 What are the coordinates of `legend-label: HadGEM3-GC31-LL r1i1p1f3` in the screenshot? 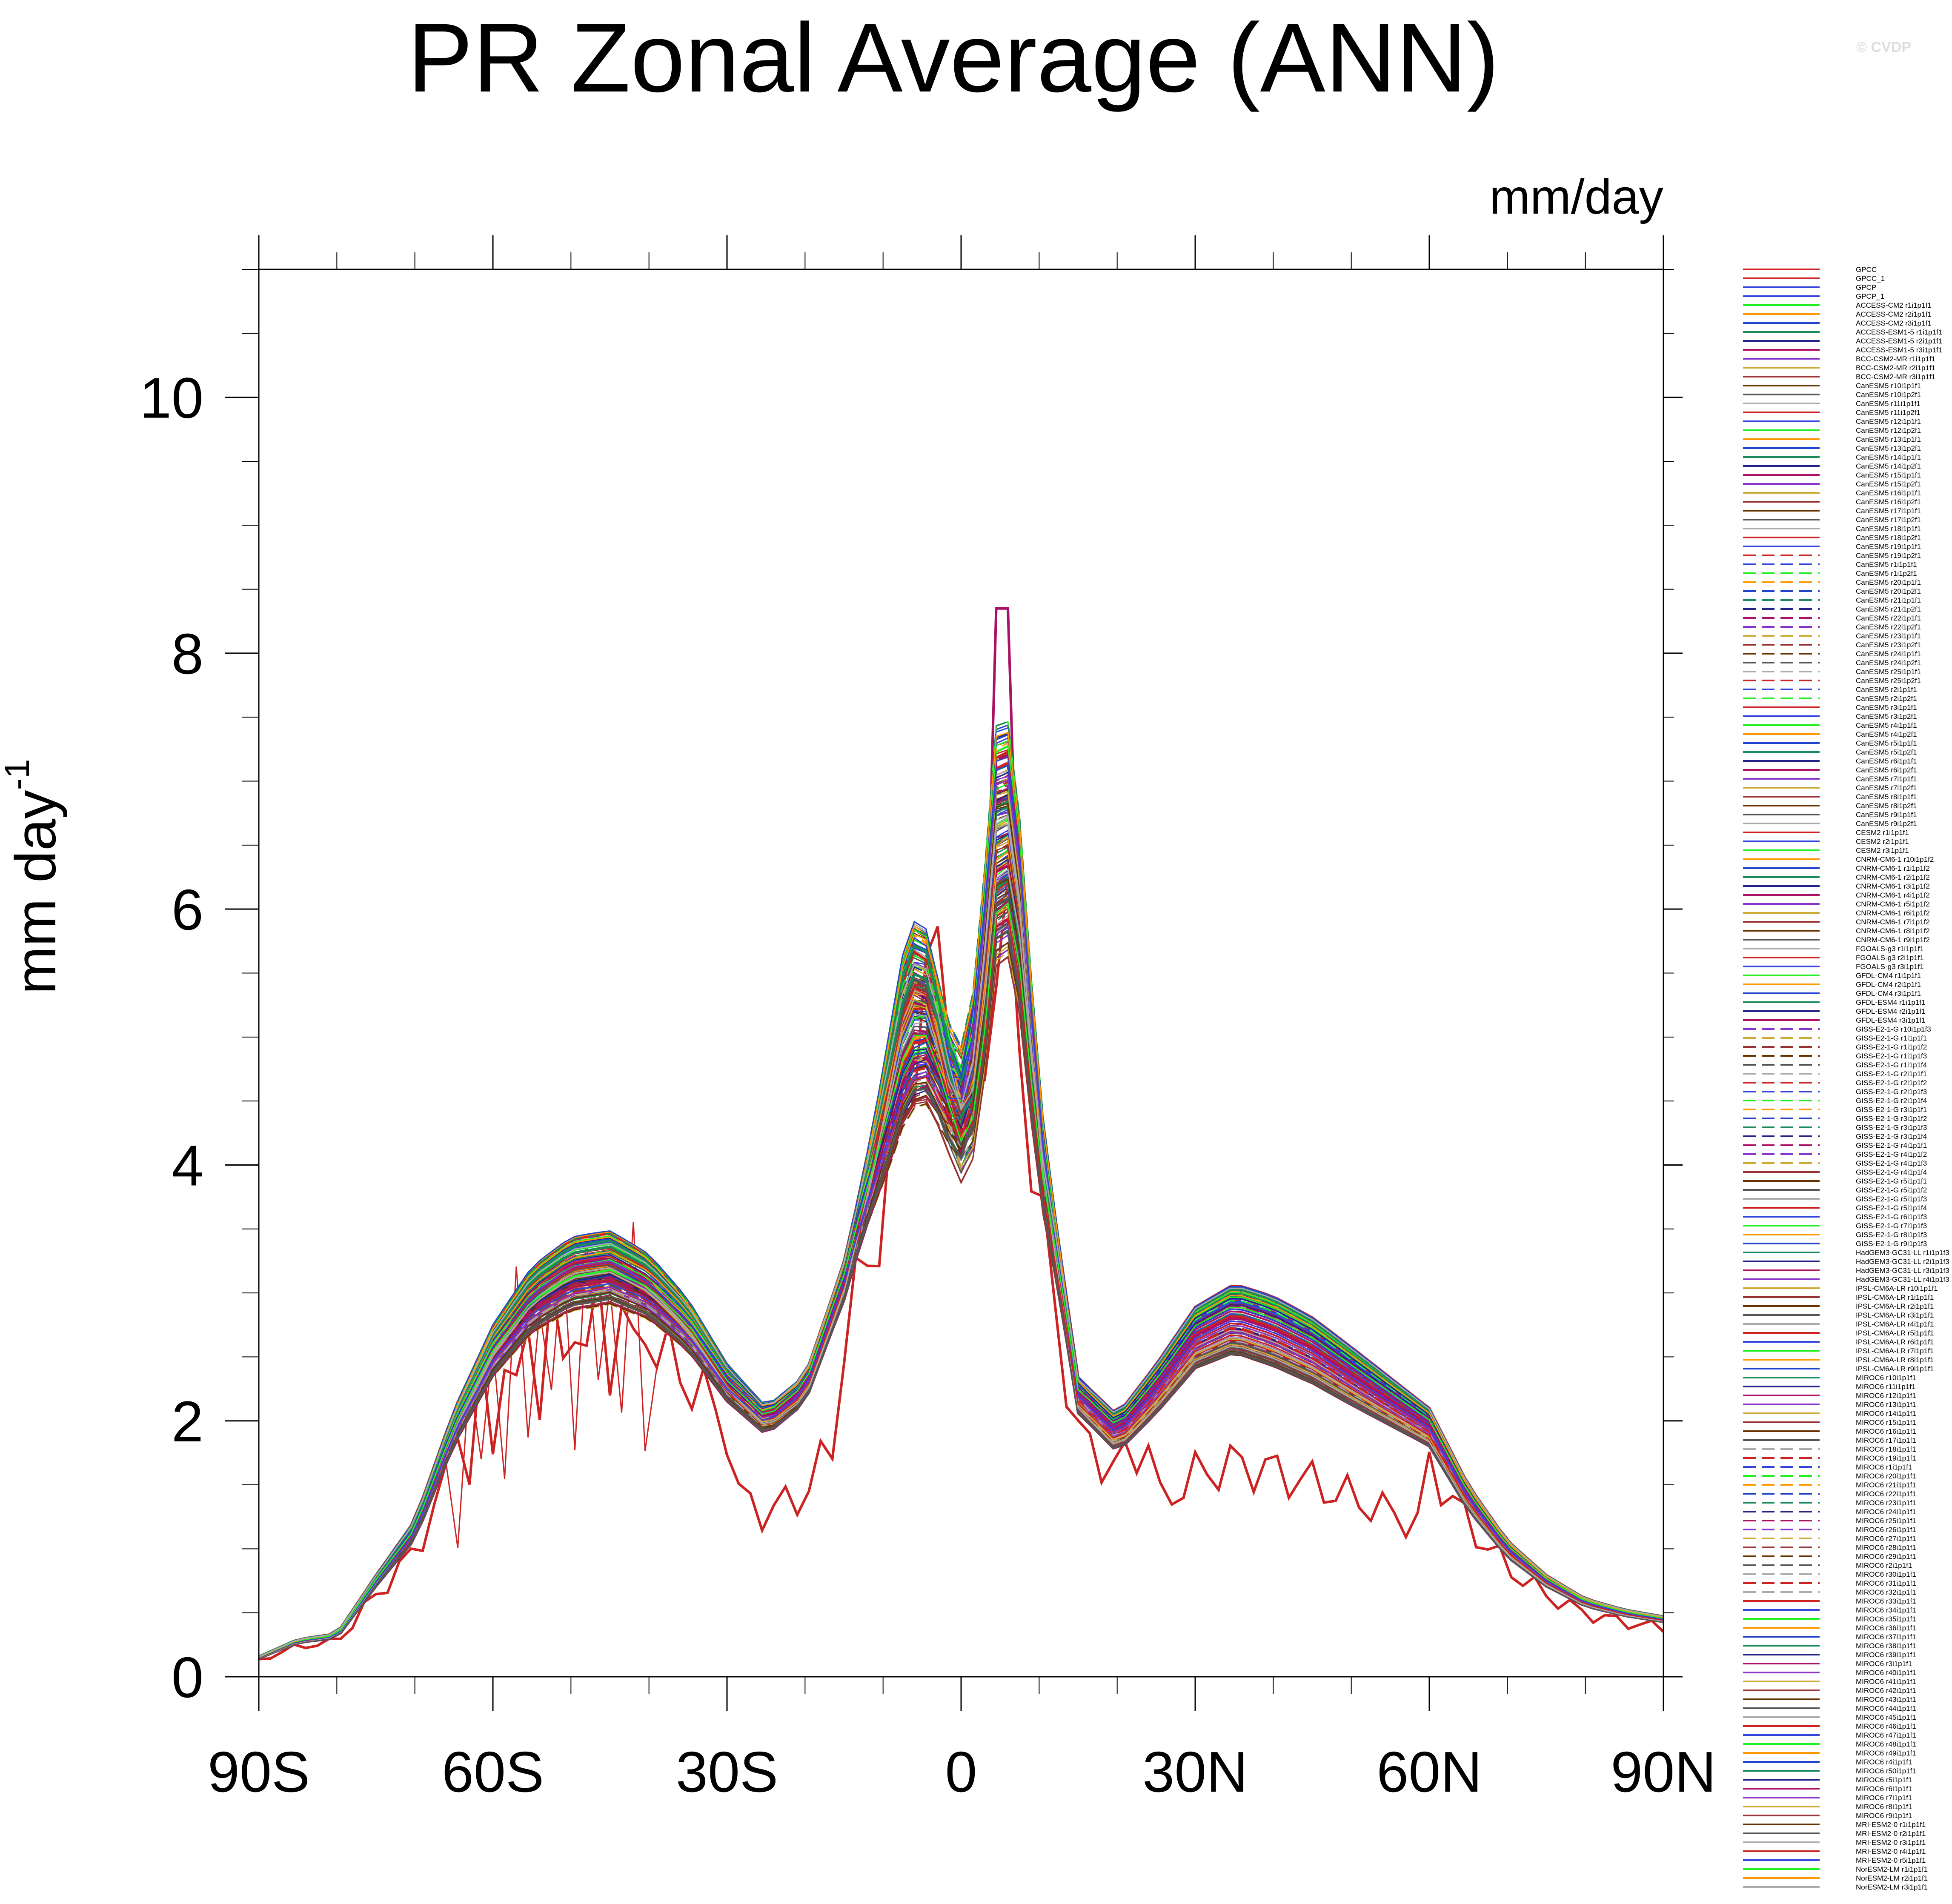 It's located at (1903, 1253).